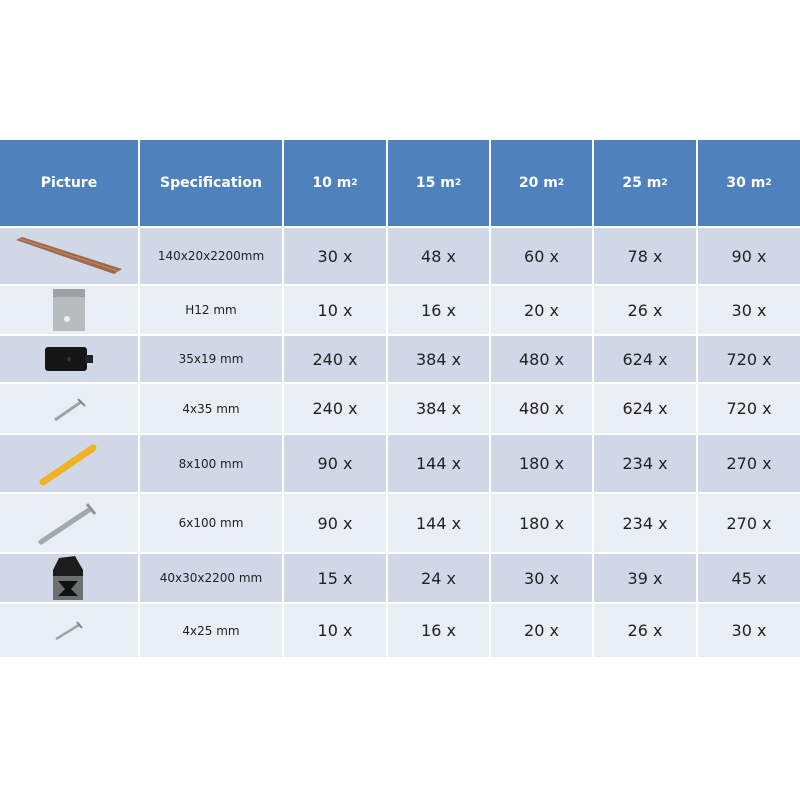 Image resolution: width=800 pixels, height=800 pixels. Describe the element at coordinates (749, 578) in the screenshot. I see `quantity-cell: 45 x` at that location.